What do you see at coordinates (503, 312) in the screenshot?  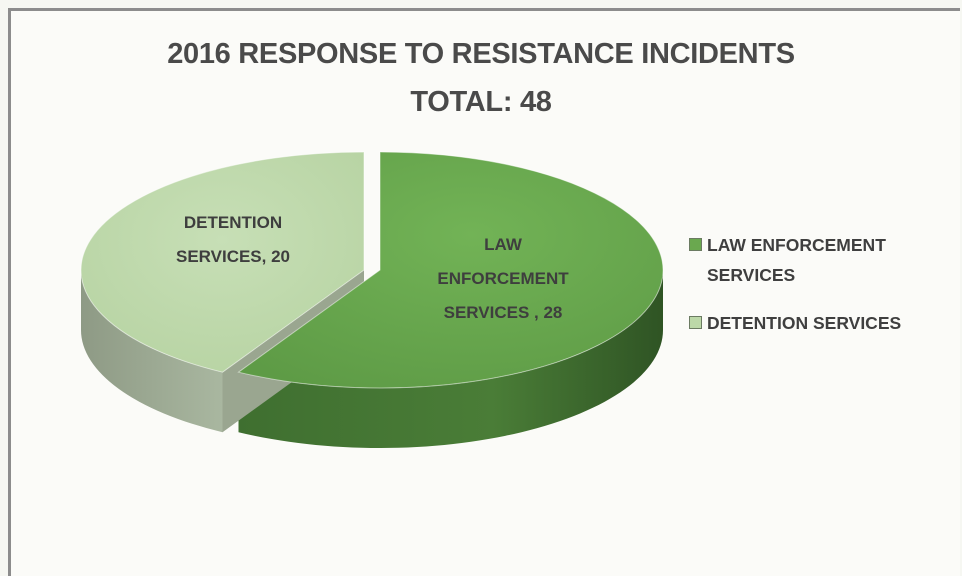 I see `pie-data-label-0-line-2: SERVICES , 28` at bounding box center [503, 312].